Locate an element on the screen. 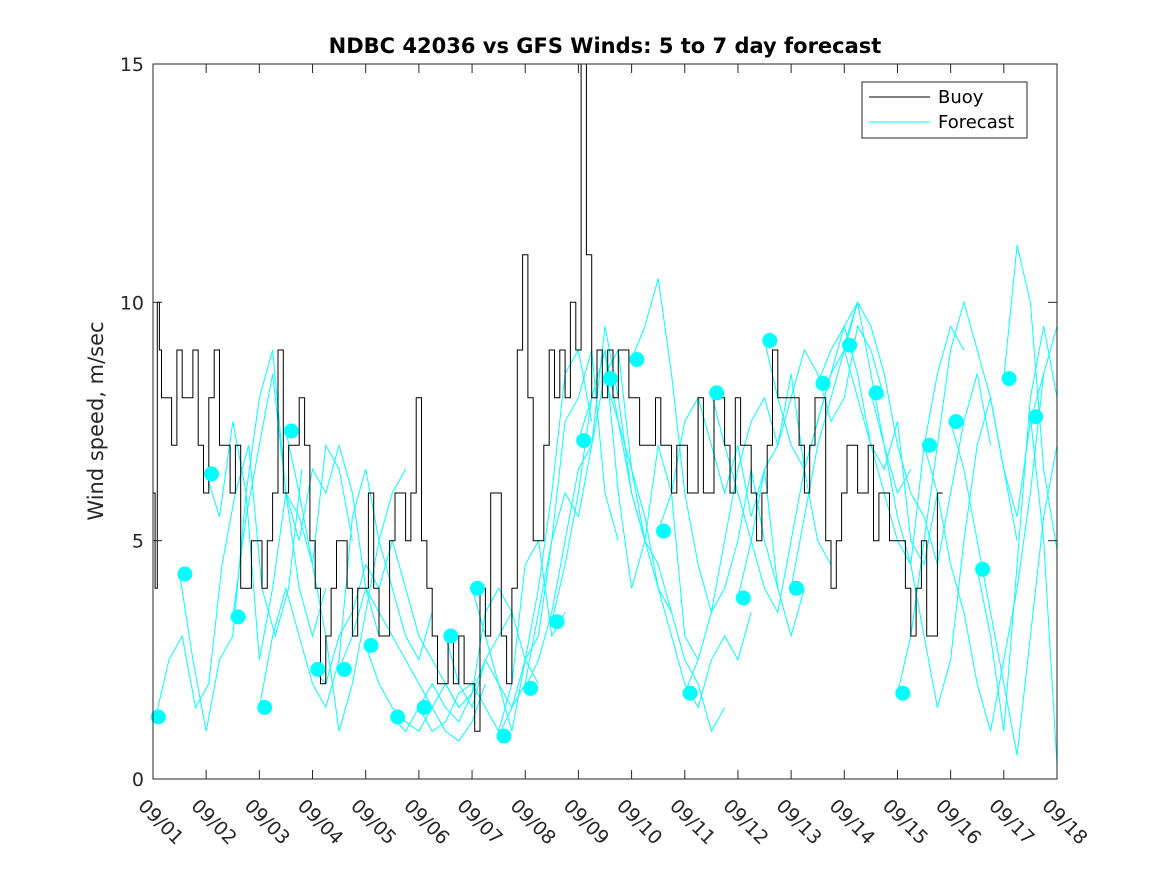 The width and height of the screenshot is (1167, 875). legend-label-buoy: Buoy is located at coordinates (961, 97).